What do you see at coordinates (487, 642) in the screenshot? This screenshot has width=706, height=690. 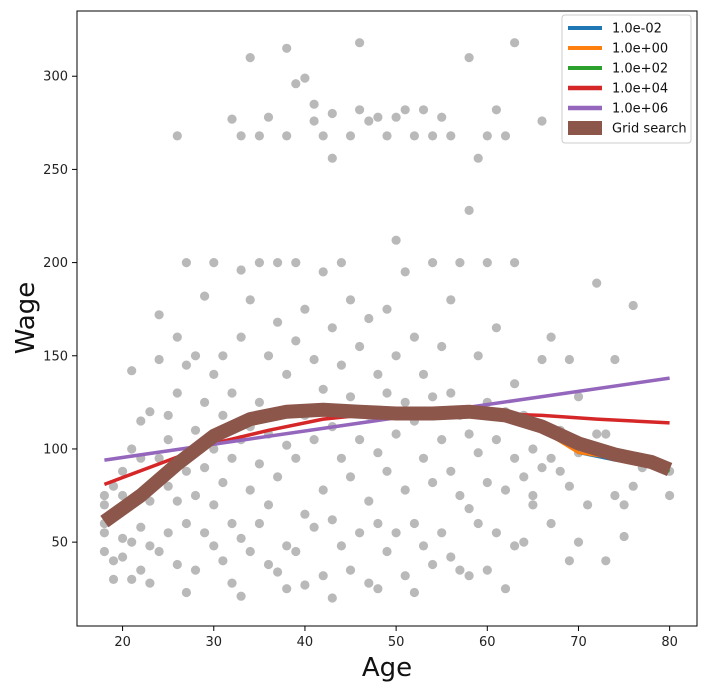 I see `x-tick-label: 60` at bounding box center [487, 642].